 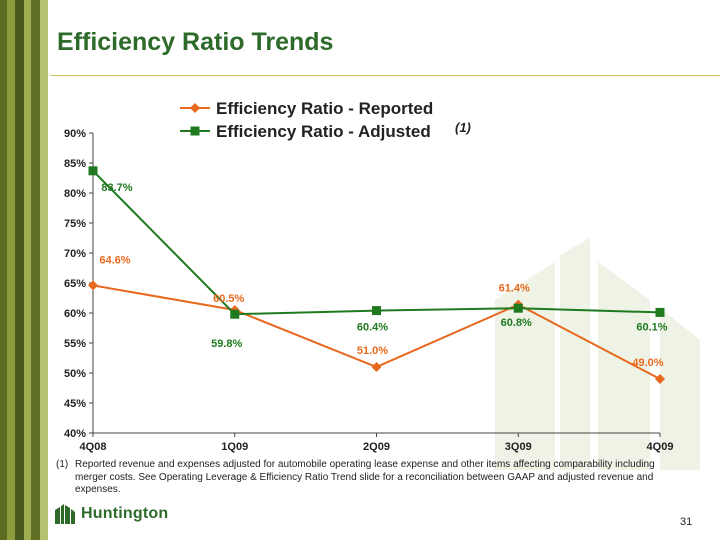 What do you see at coordinates (372, 351) in the screenshot?
I see `data-label-reported: 51.0%` at bounding box center [372, 351].